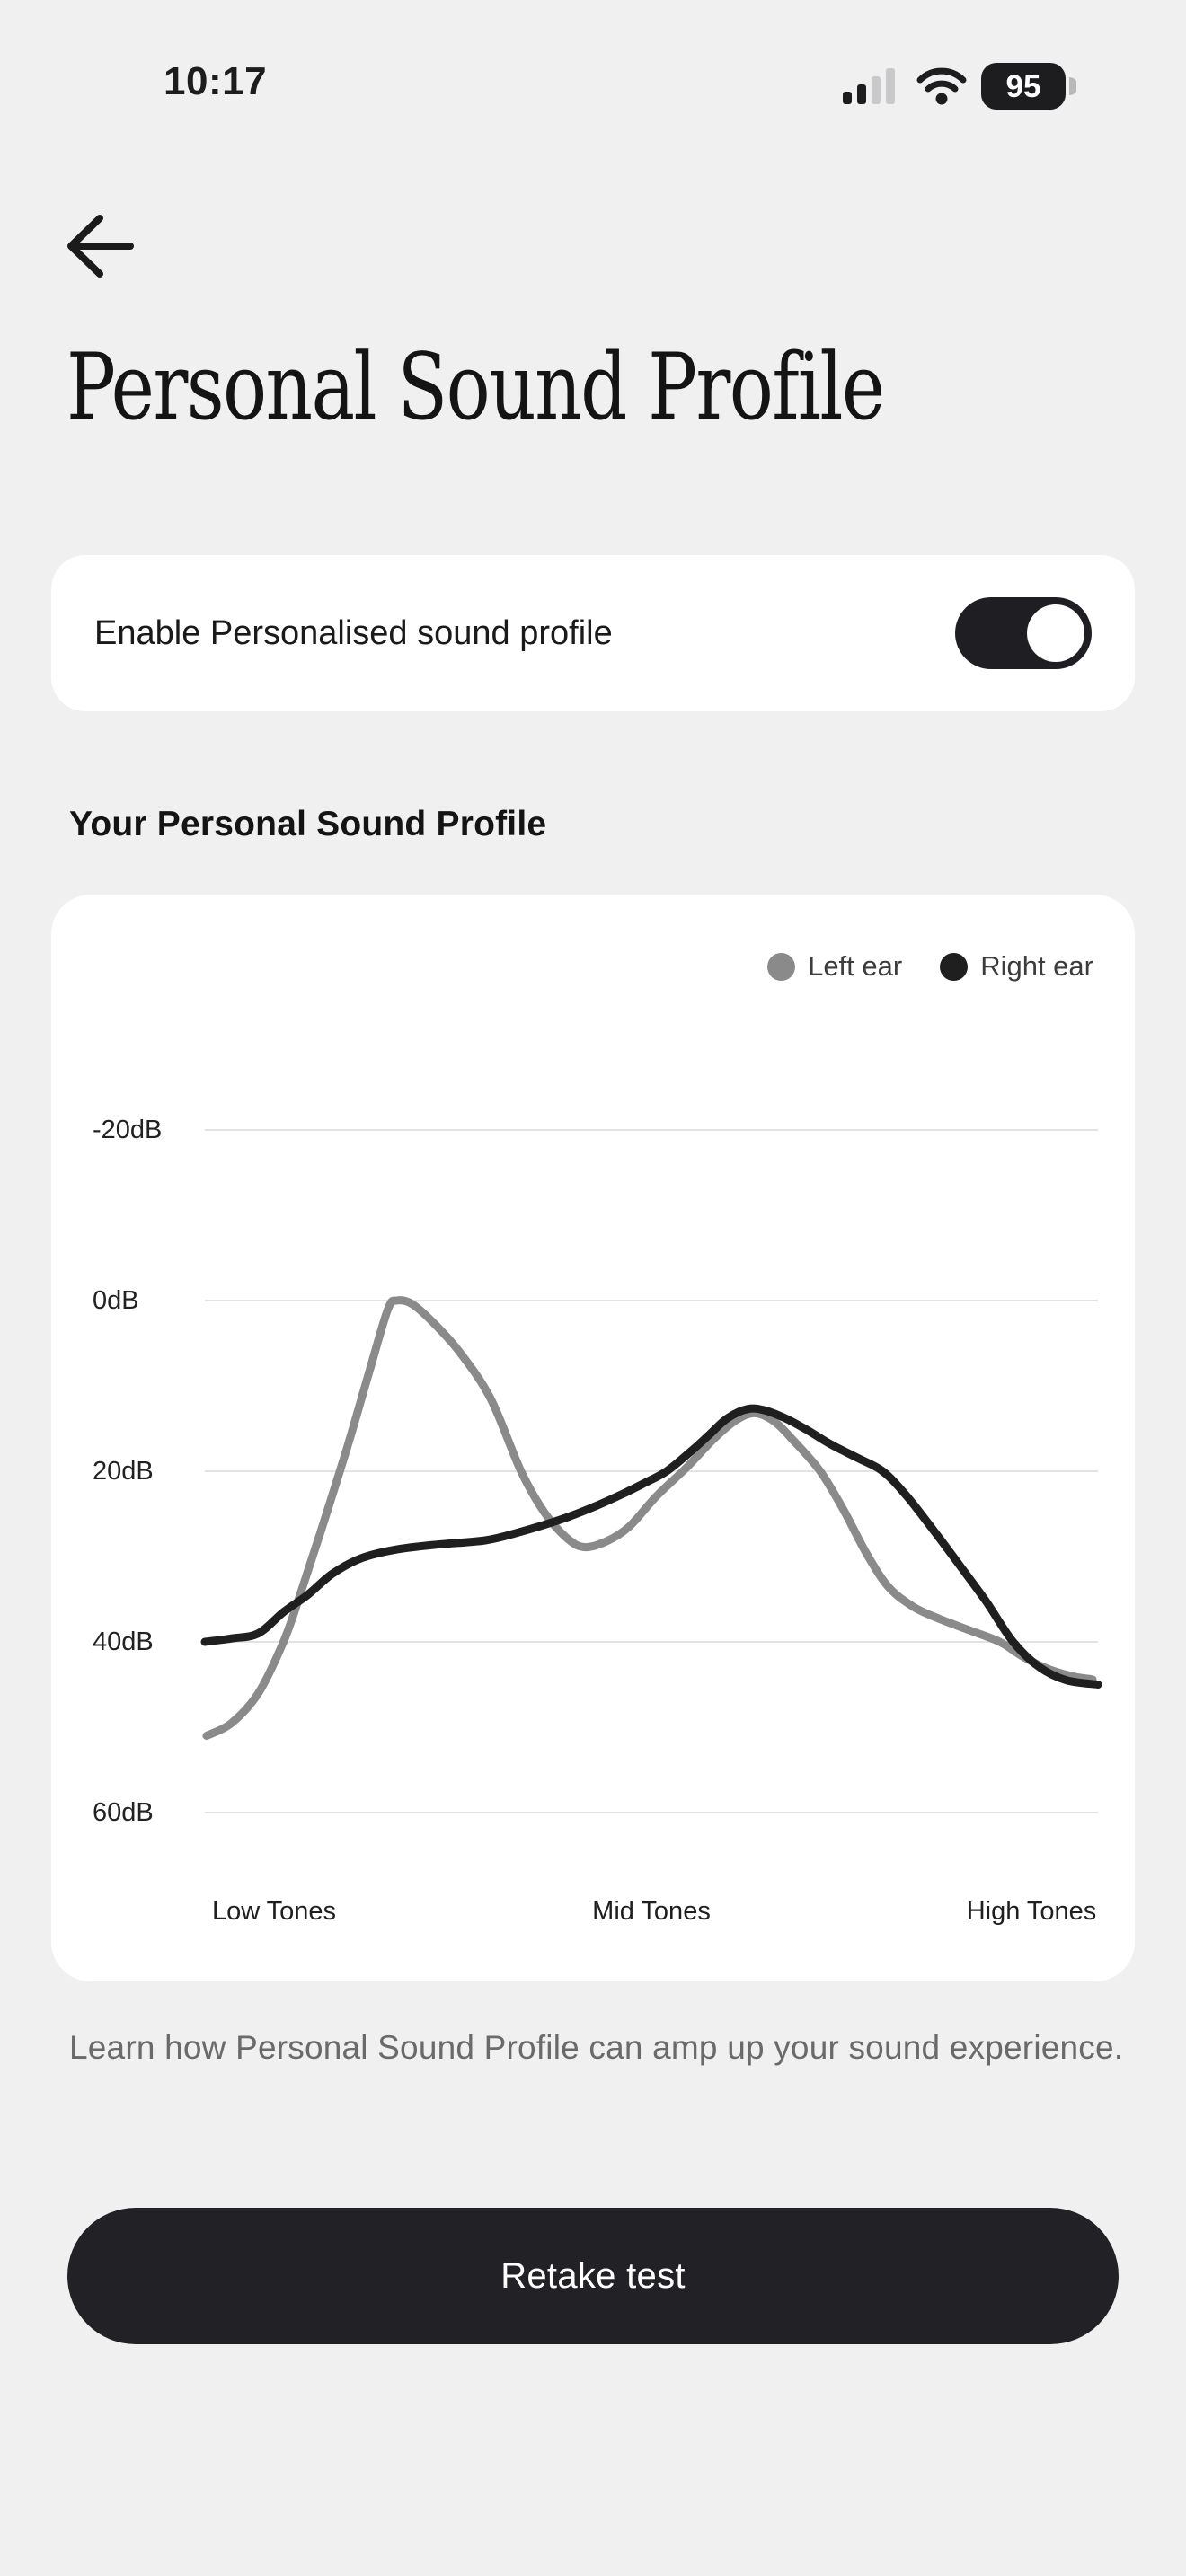  I want to click on legend-item-right-ear: Right ear, so click(1016, 966).